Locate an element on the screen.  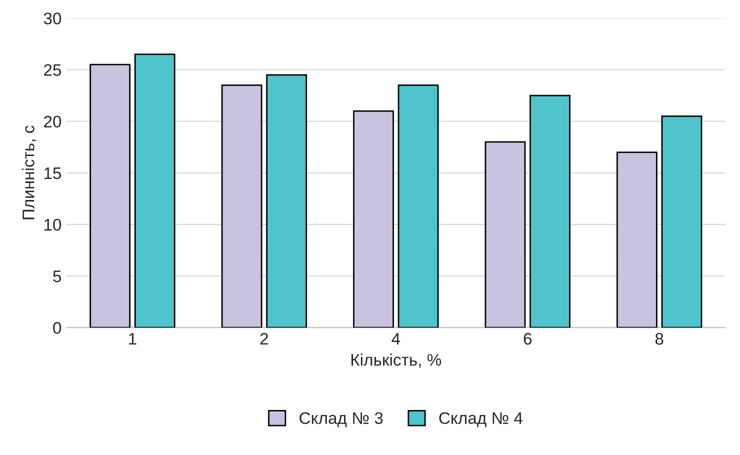
x-axis-title: Кількість, % is located at coordinates (396, 361).